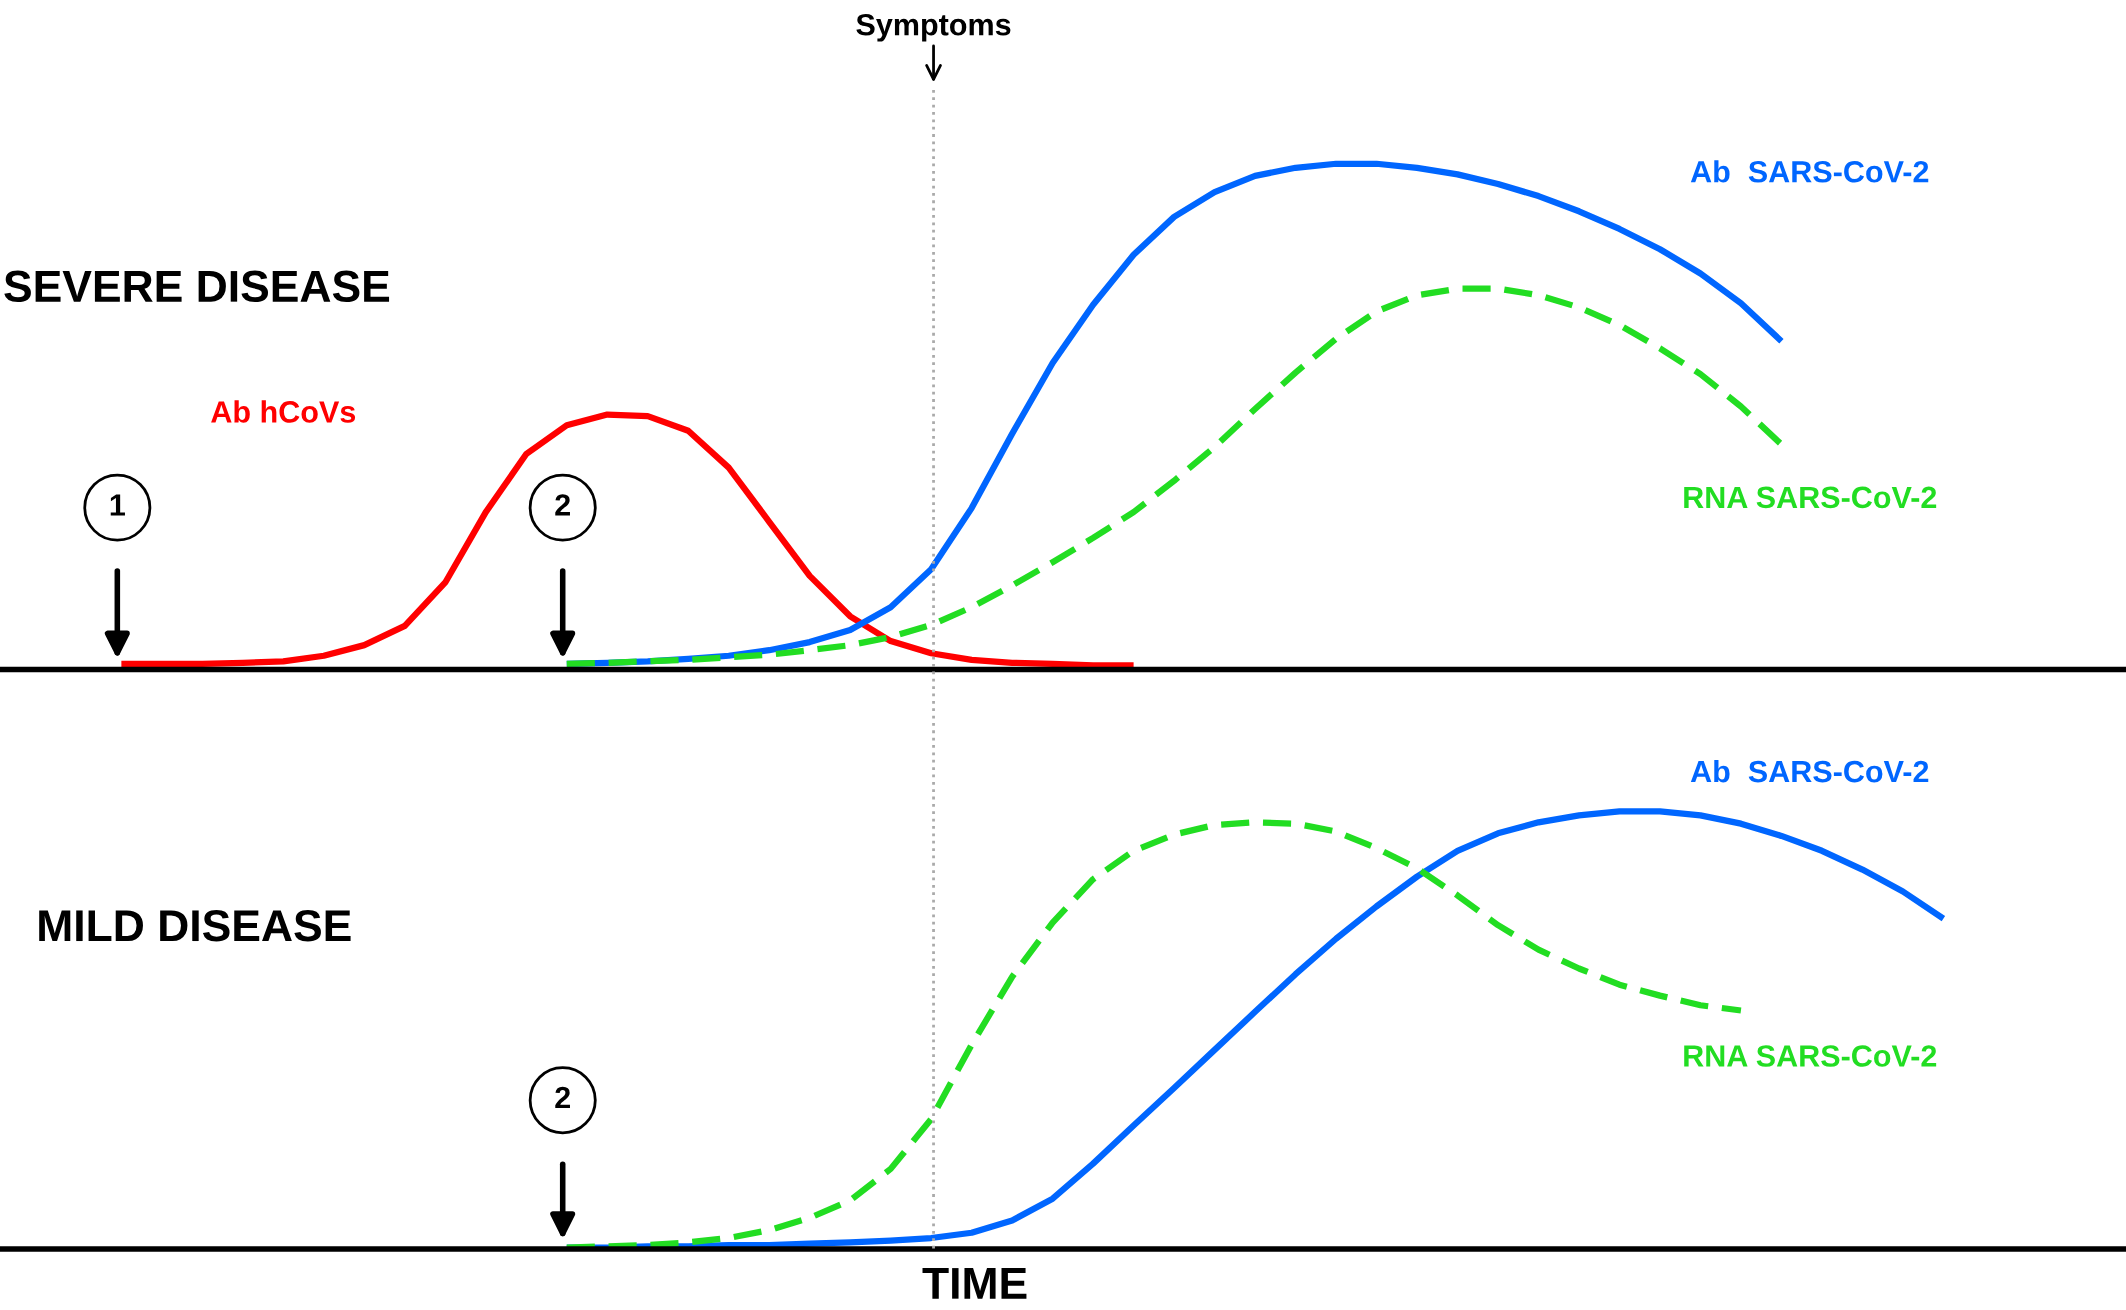 The width and height of the screenshot is (2126, 1310). I want to click on annotation: 1, so click(117, 505).